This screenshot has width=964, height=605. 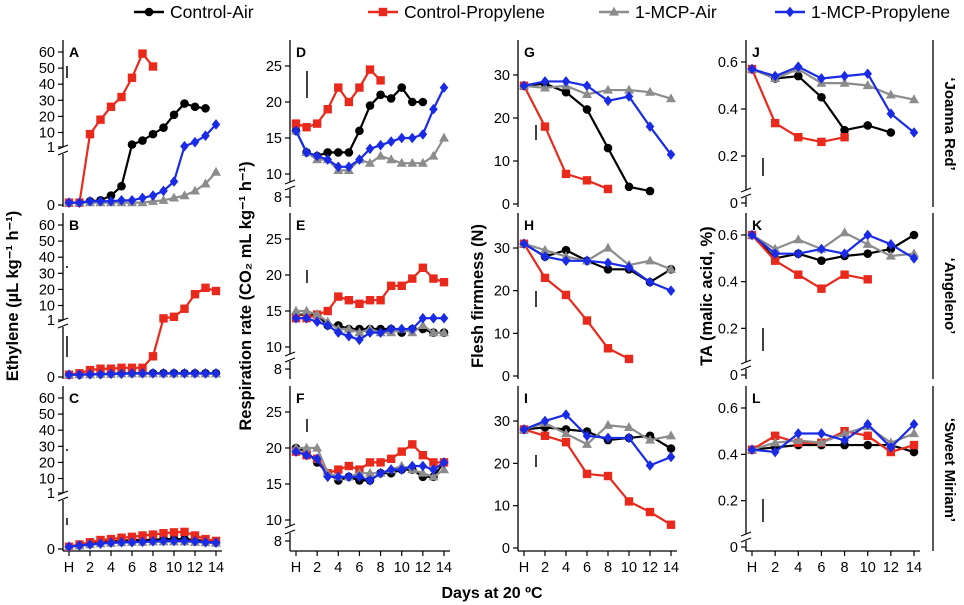 I want to click on legend-label-control-air: Control-Air, so click(x=212, y=12).